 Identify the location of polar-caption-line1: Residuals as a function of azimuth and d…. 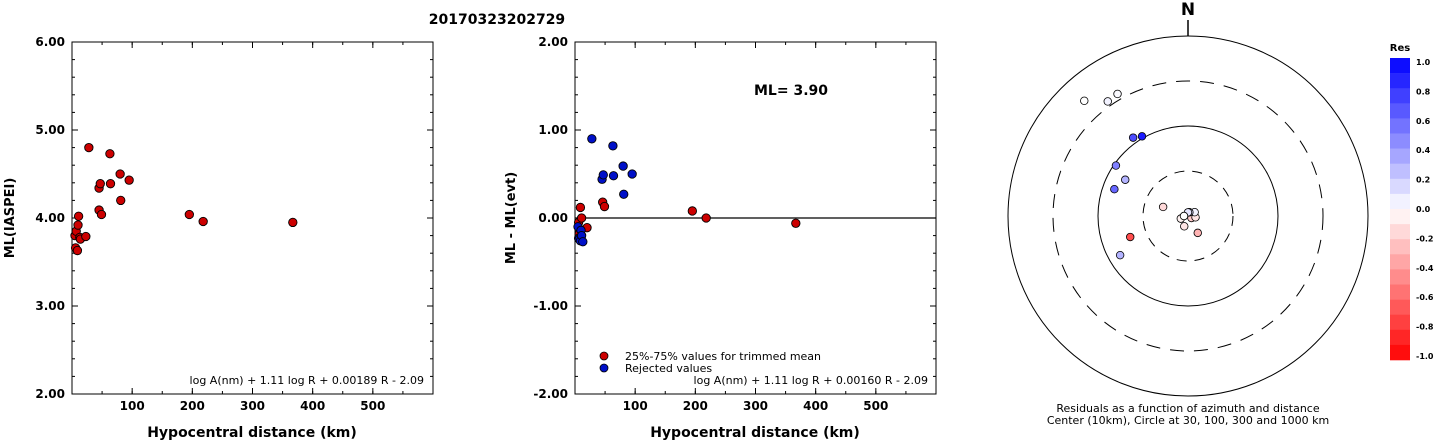
(1187, 408).